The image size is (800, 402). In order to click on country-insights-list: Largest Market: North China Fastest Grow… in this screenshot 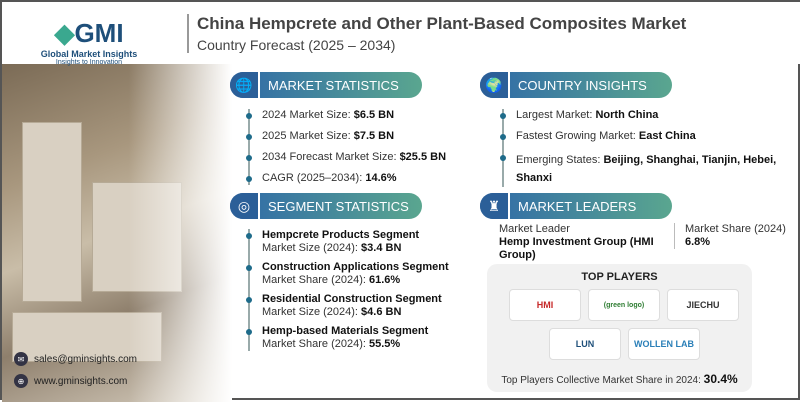, I will do `click(641, 148)`.